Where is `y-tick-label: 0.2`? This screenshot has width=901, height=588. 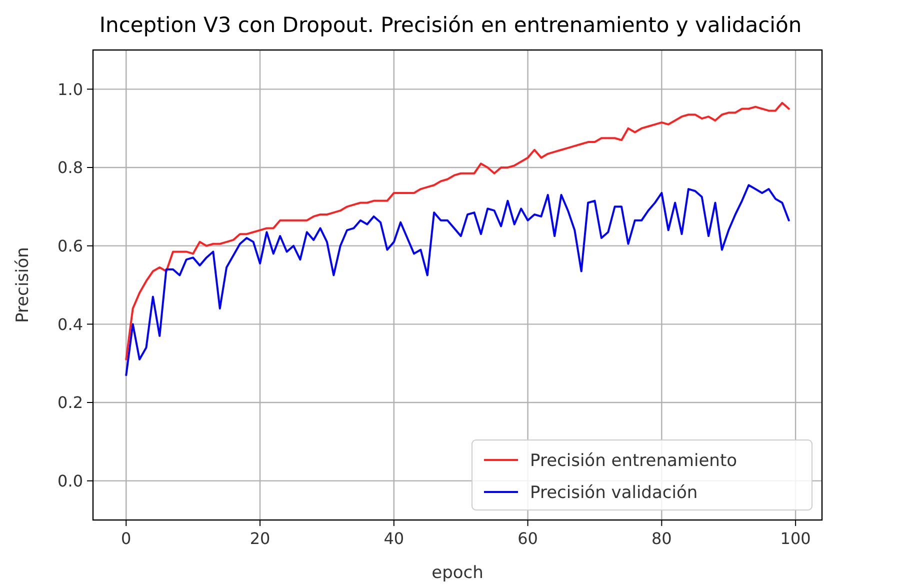 y-tick-label: 0.2 is located at coordinates (70, 402).